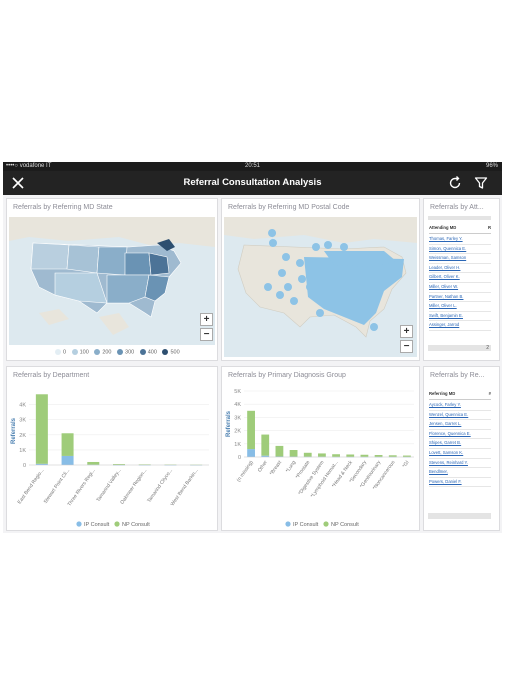 This screenshot has width=508, height=696. What do you see at coordinates (491, 166) in the screenshot?
I see `battery-text: 96%` at bounding box center [491, 166].